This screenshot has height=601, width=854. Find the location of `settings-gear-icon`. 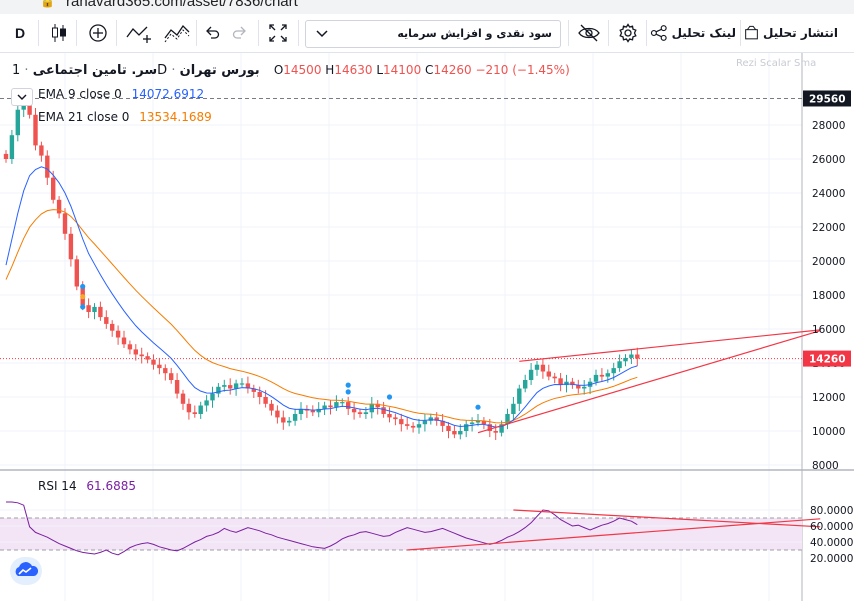

settings-gear-icon is located at coordinates (628, 33).